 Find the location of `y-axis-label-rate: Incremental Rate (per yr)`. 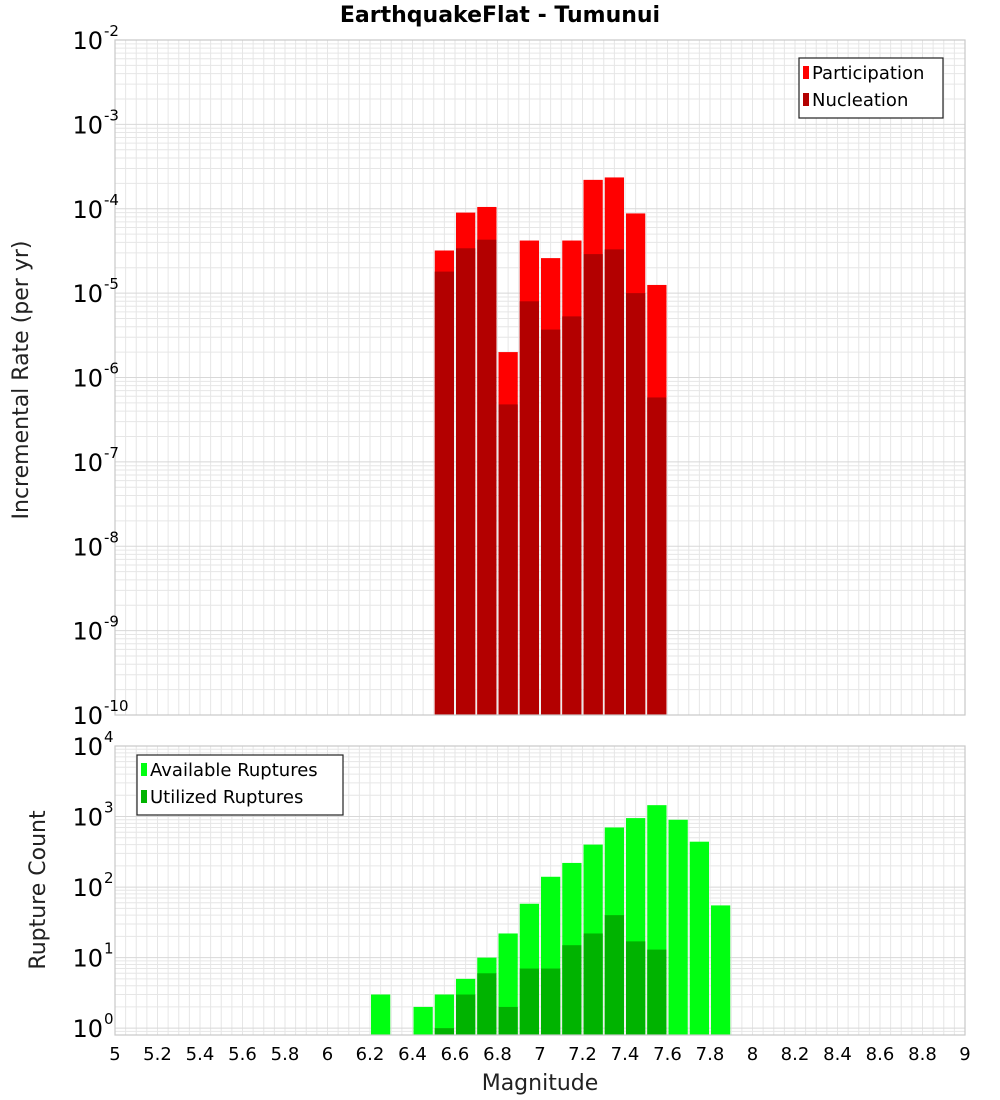

y-axis-label-rate: Incremental Rate (per yr) is located at coordinates (21, 380).